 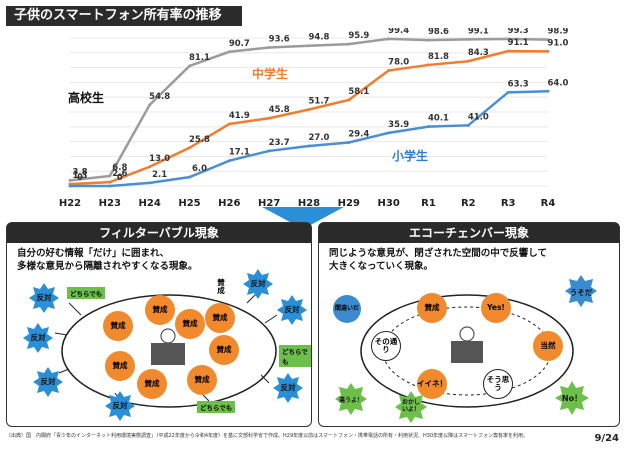 What do you see at coordinates (110, 203) in the screenshot?
I see `x-tick-label: H23` at bounding box center [110, 203].